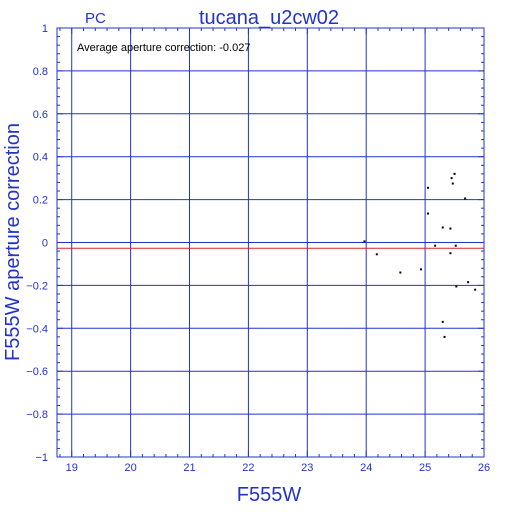  Describe the element at coordinates (248, 468) in the screenshot. I see `x-tick-label: 22` at that location.